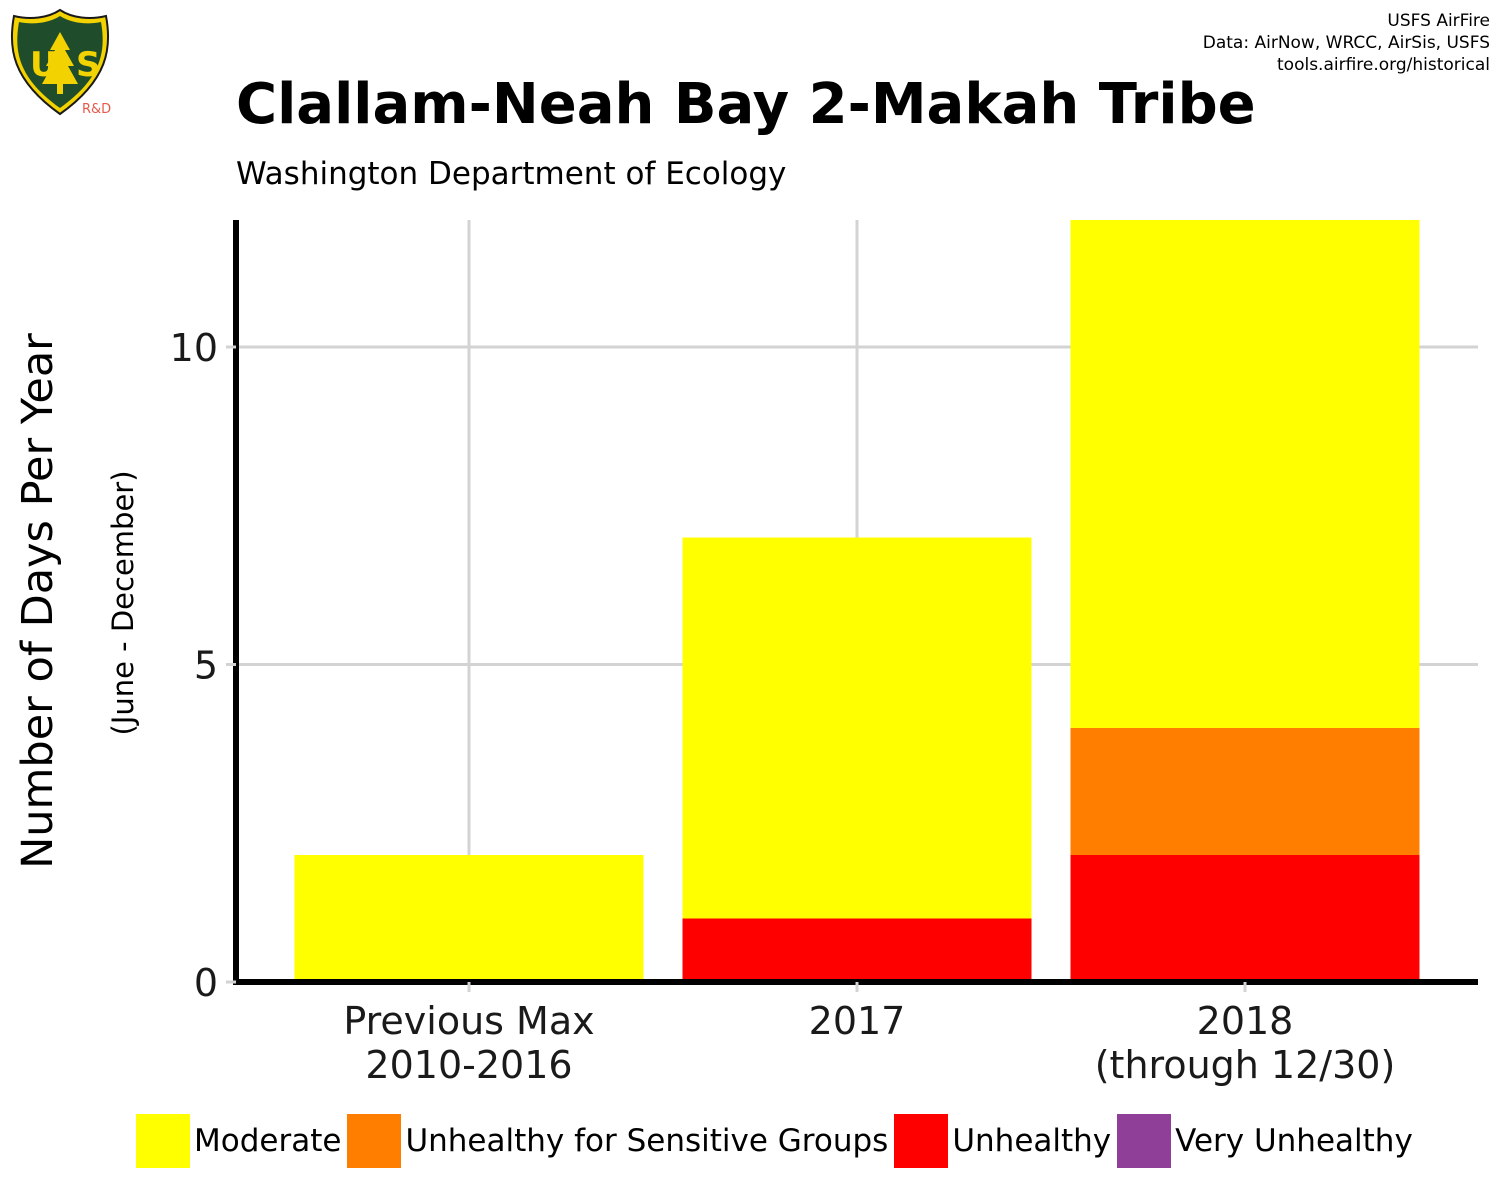 The image size is (1500, 1200). What do you see at coordinates (746, 104) in the screenshot?
I see `chart-title: Clallam-Neah Bay 2-Makah Tribe` at bounding box center [746, 104].